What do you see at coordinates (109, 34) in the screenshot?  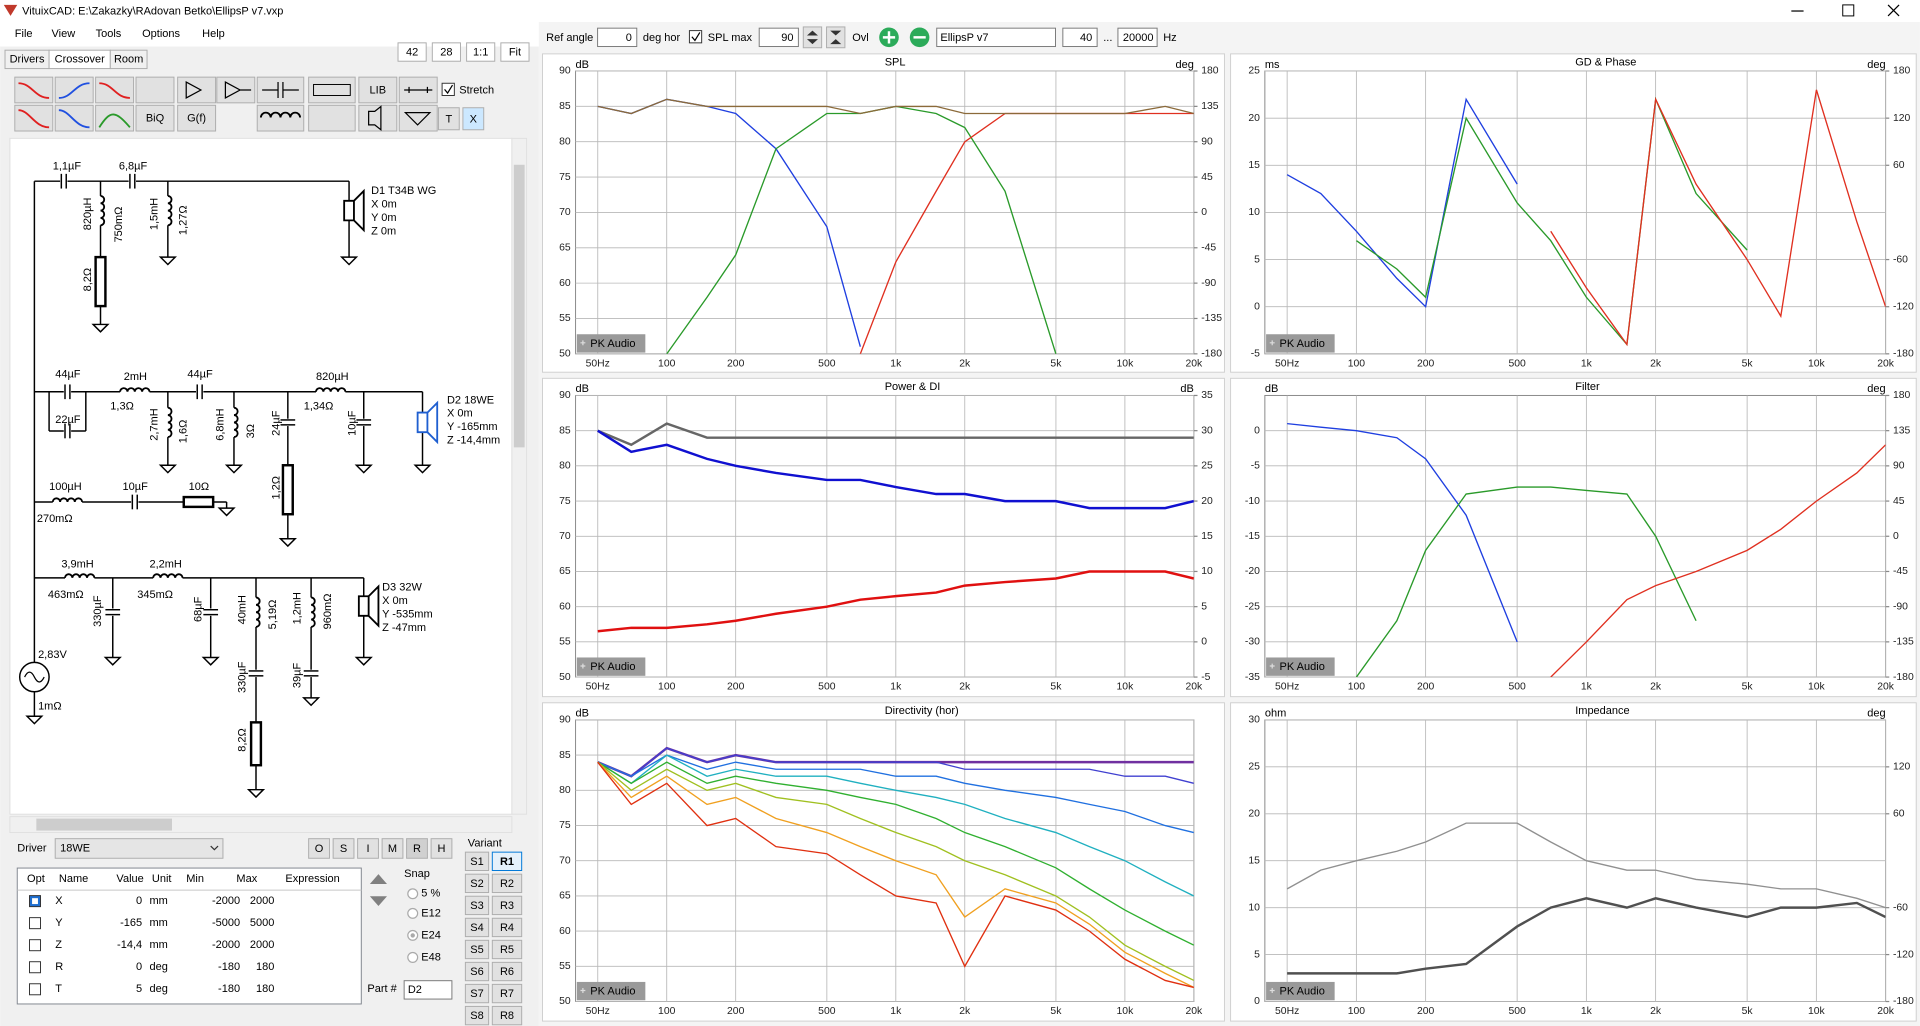 I see `menu-item: Tools` at bounding box center [109, 34].